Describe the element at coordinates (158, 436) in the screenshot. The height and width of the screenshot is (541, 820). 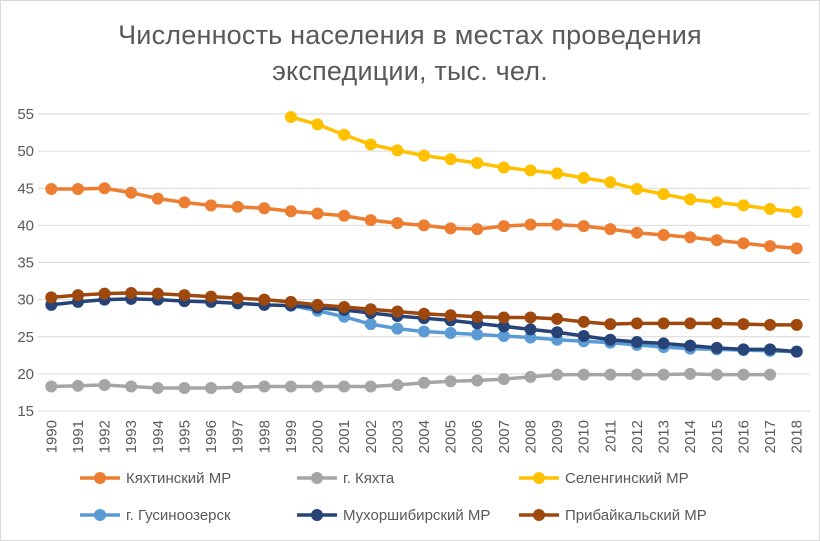
I see `x-tick-label: 1994` at that location.